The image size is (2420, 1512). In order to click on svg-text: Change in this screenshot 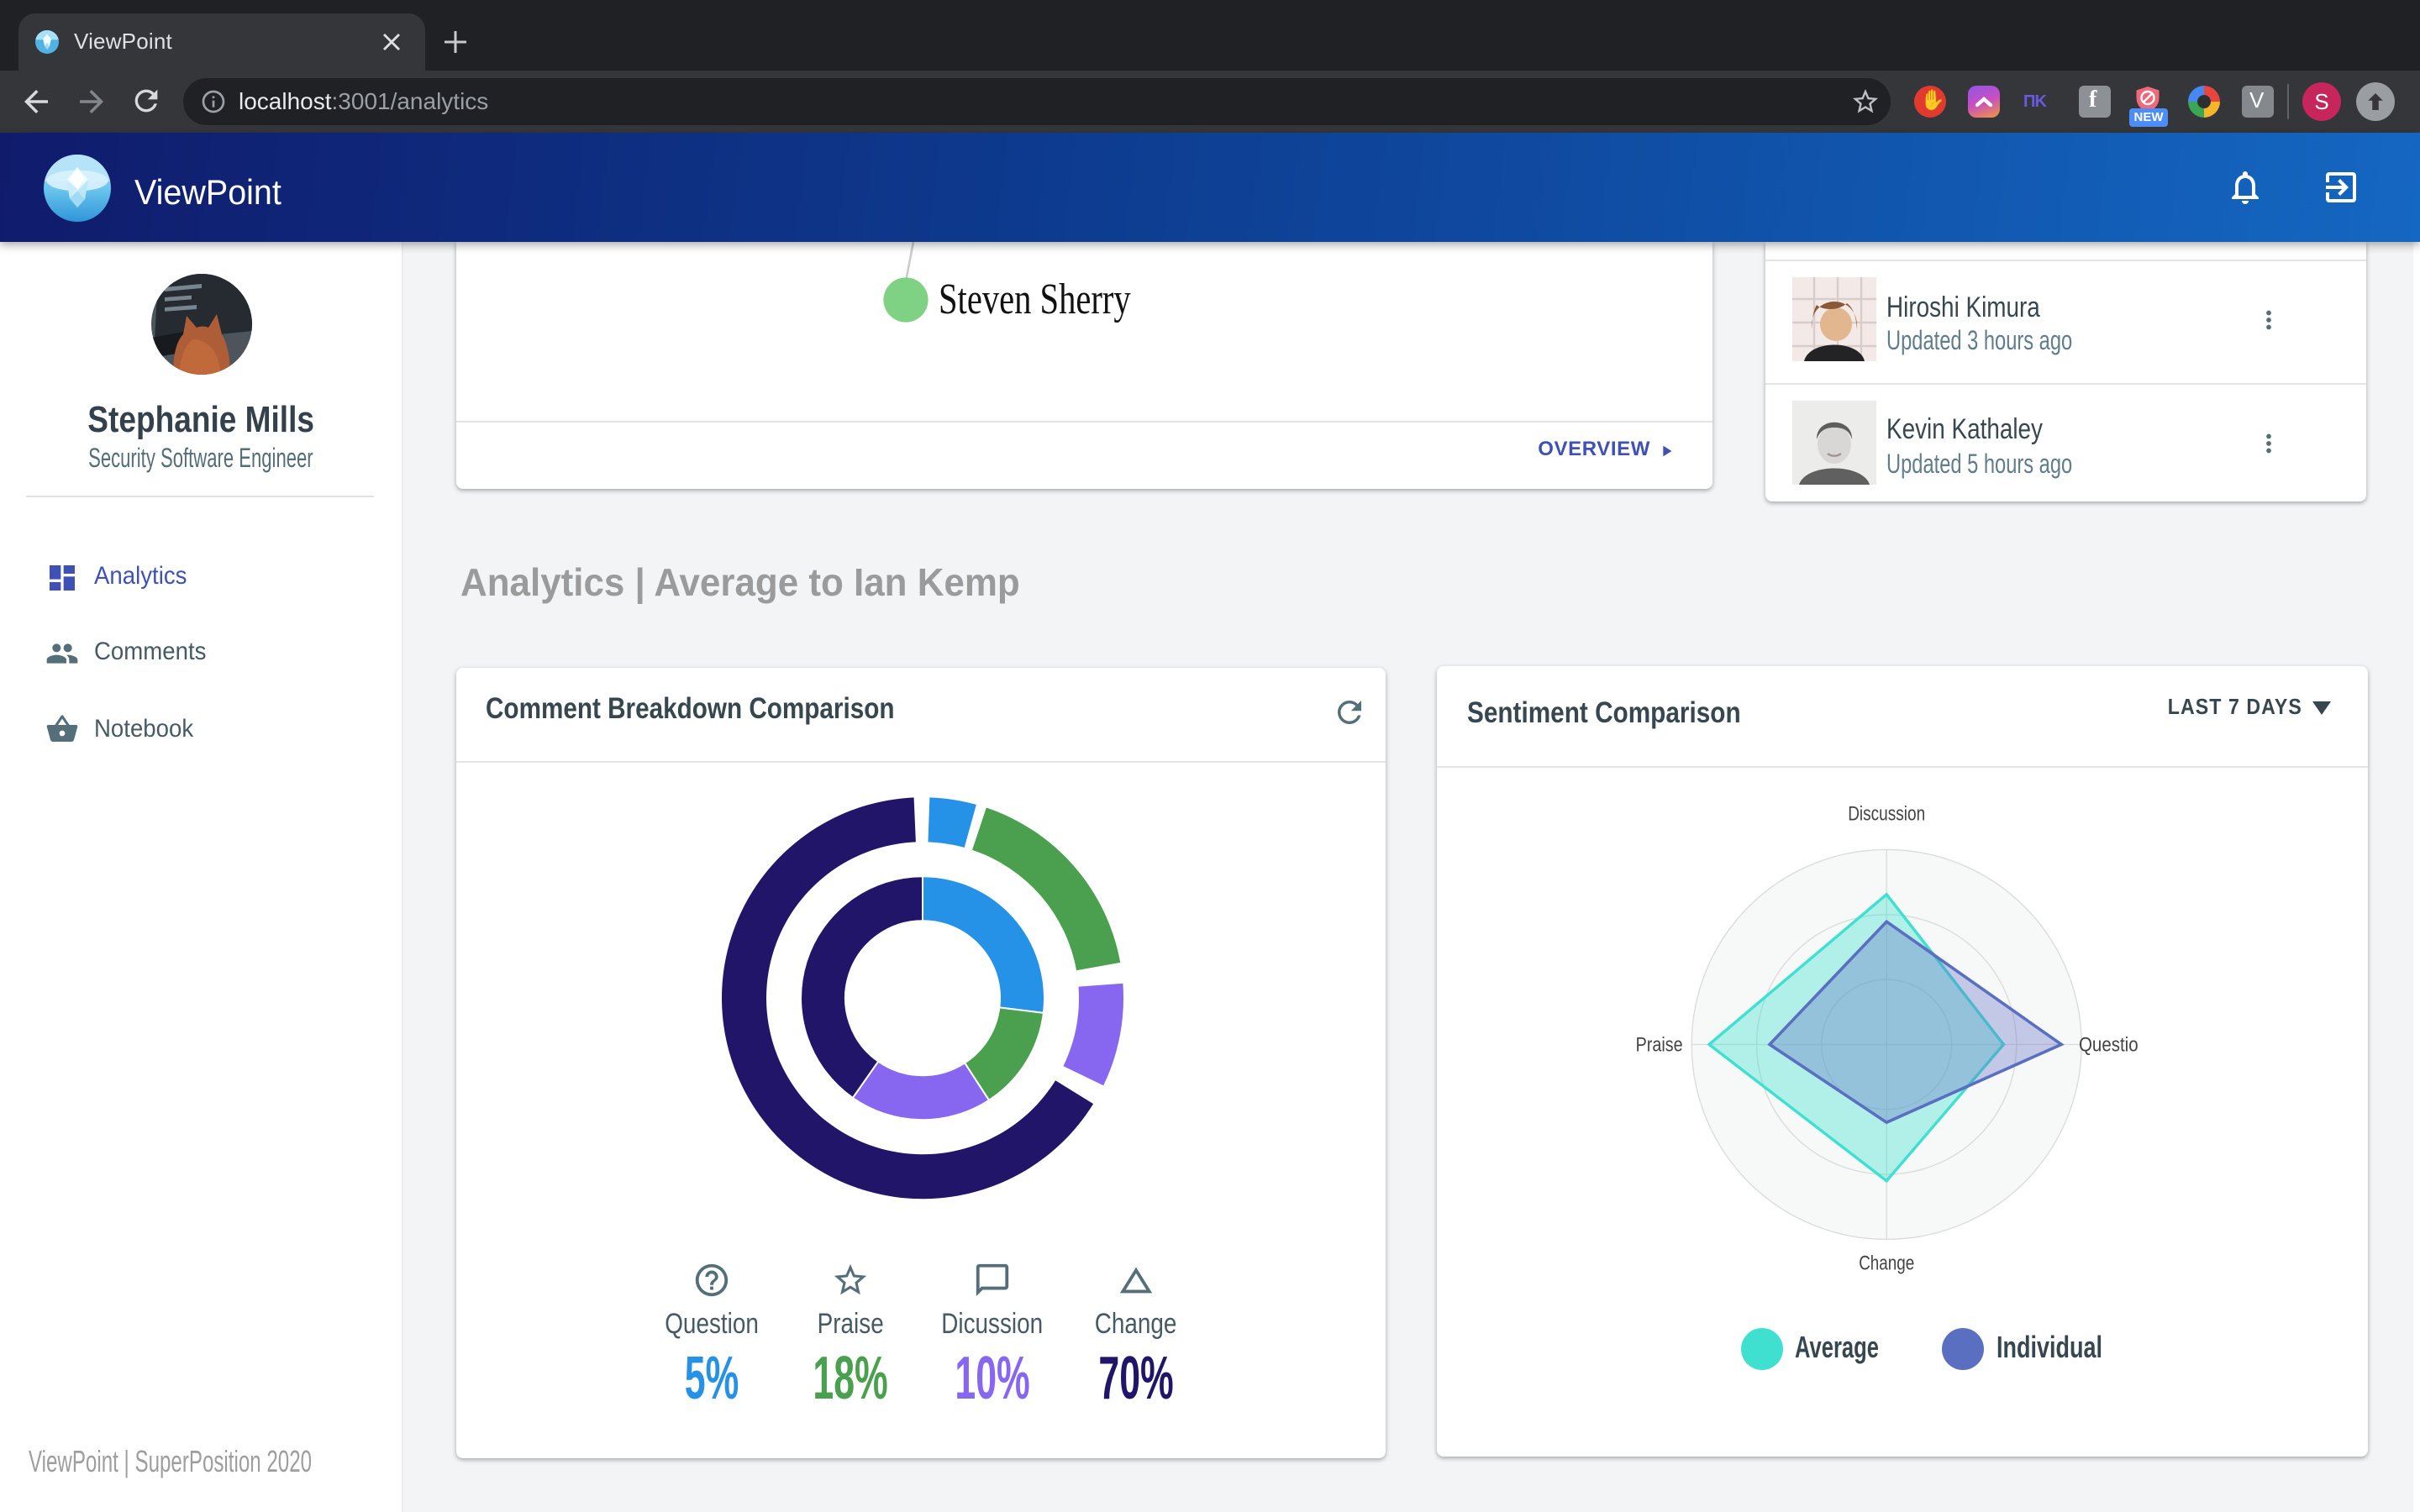, I will do `click(1886, 1263)`.